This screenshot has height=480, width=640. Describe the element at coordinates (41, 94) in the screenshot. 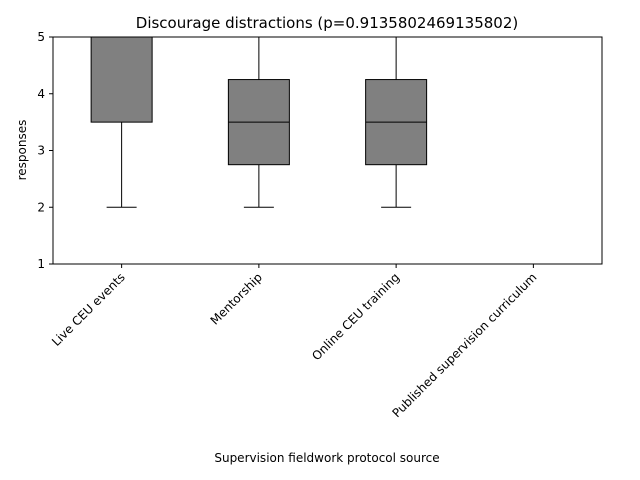

I see `y-tick-label: 4` at that location.